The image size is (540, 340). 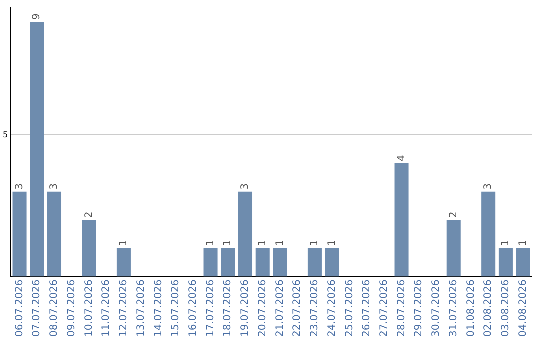 I want to click on x-tick-label: 30.07.2026, so click(x=436, y=309).